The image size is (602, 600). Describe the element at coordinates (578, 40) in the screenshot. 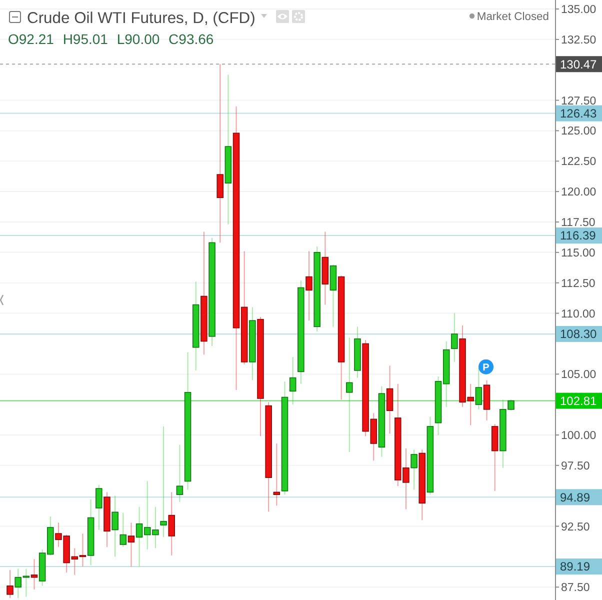

I see `y-tick-label: 132.50` at that location.